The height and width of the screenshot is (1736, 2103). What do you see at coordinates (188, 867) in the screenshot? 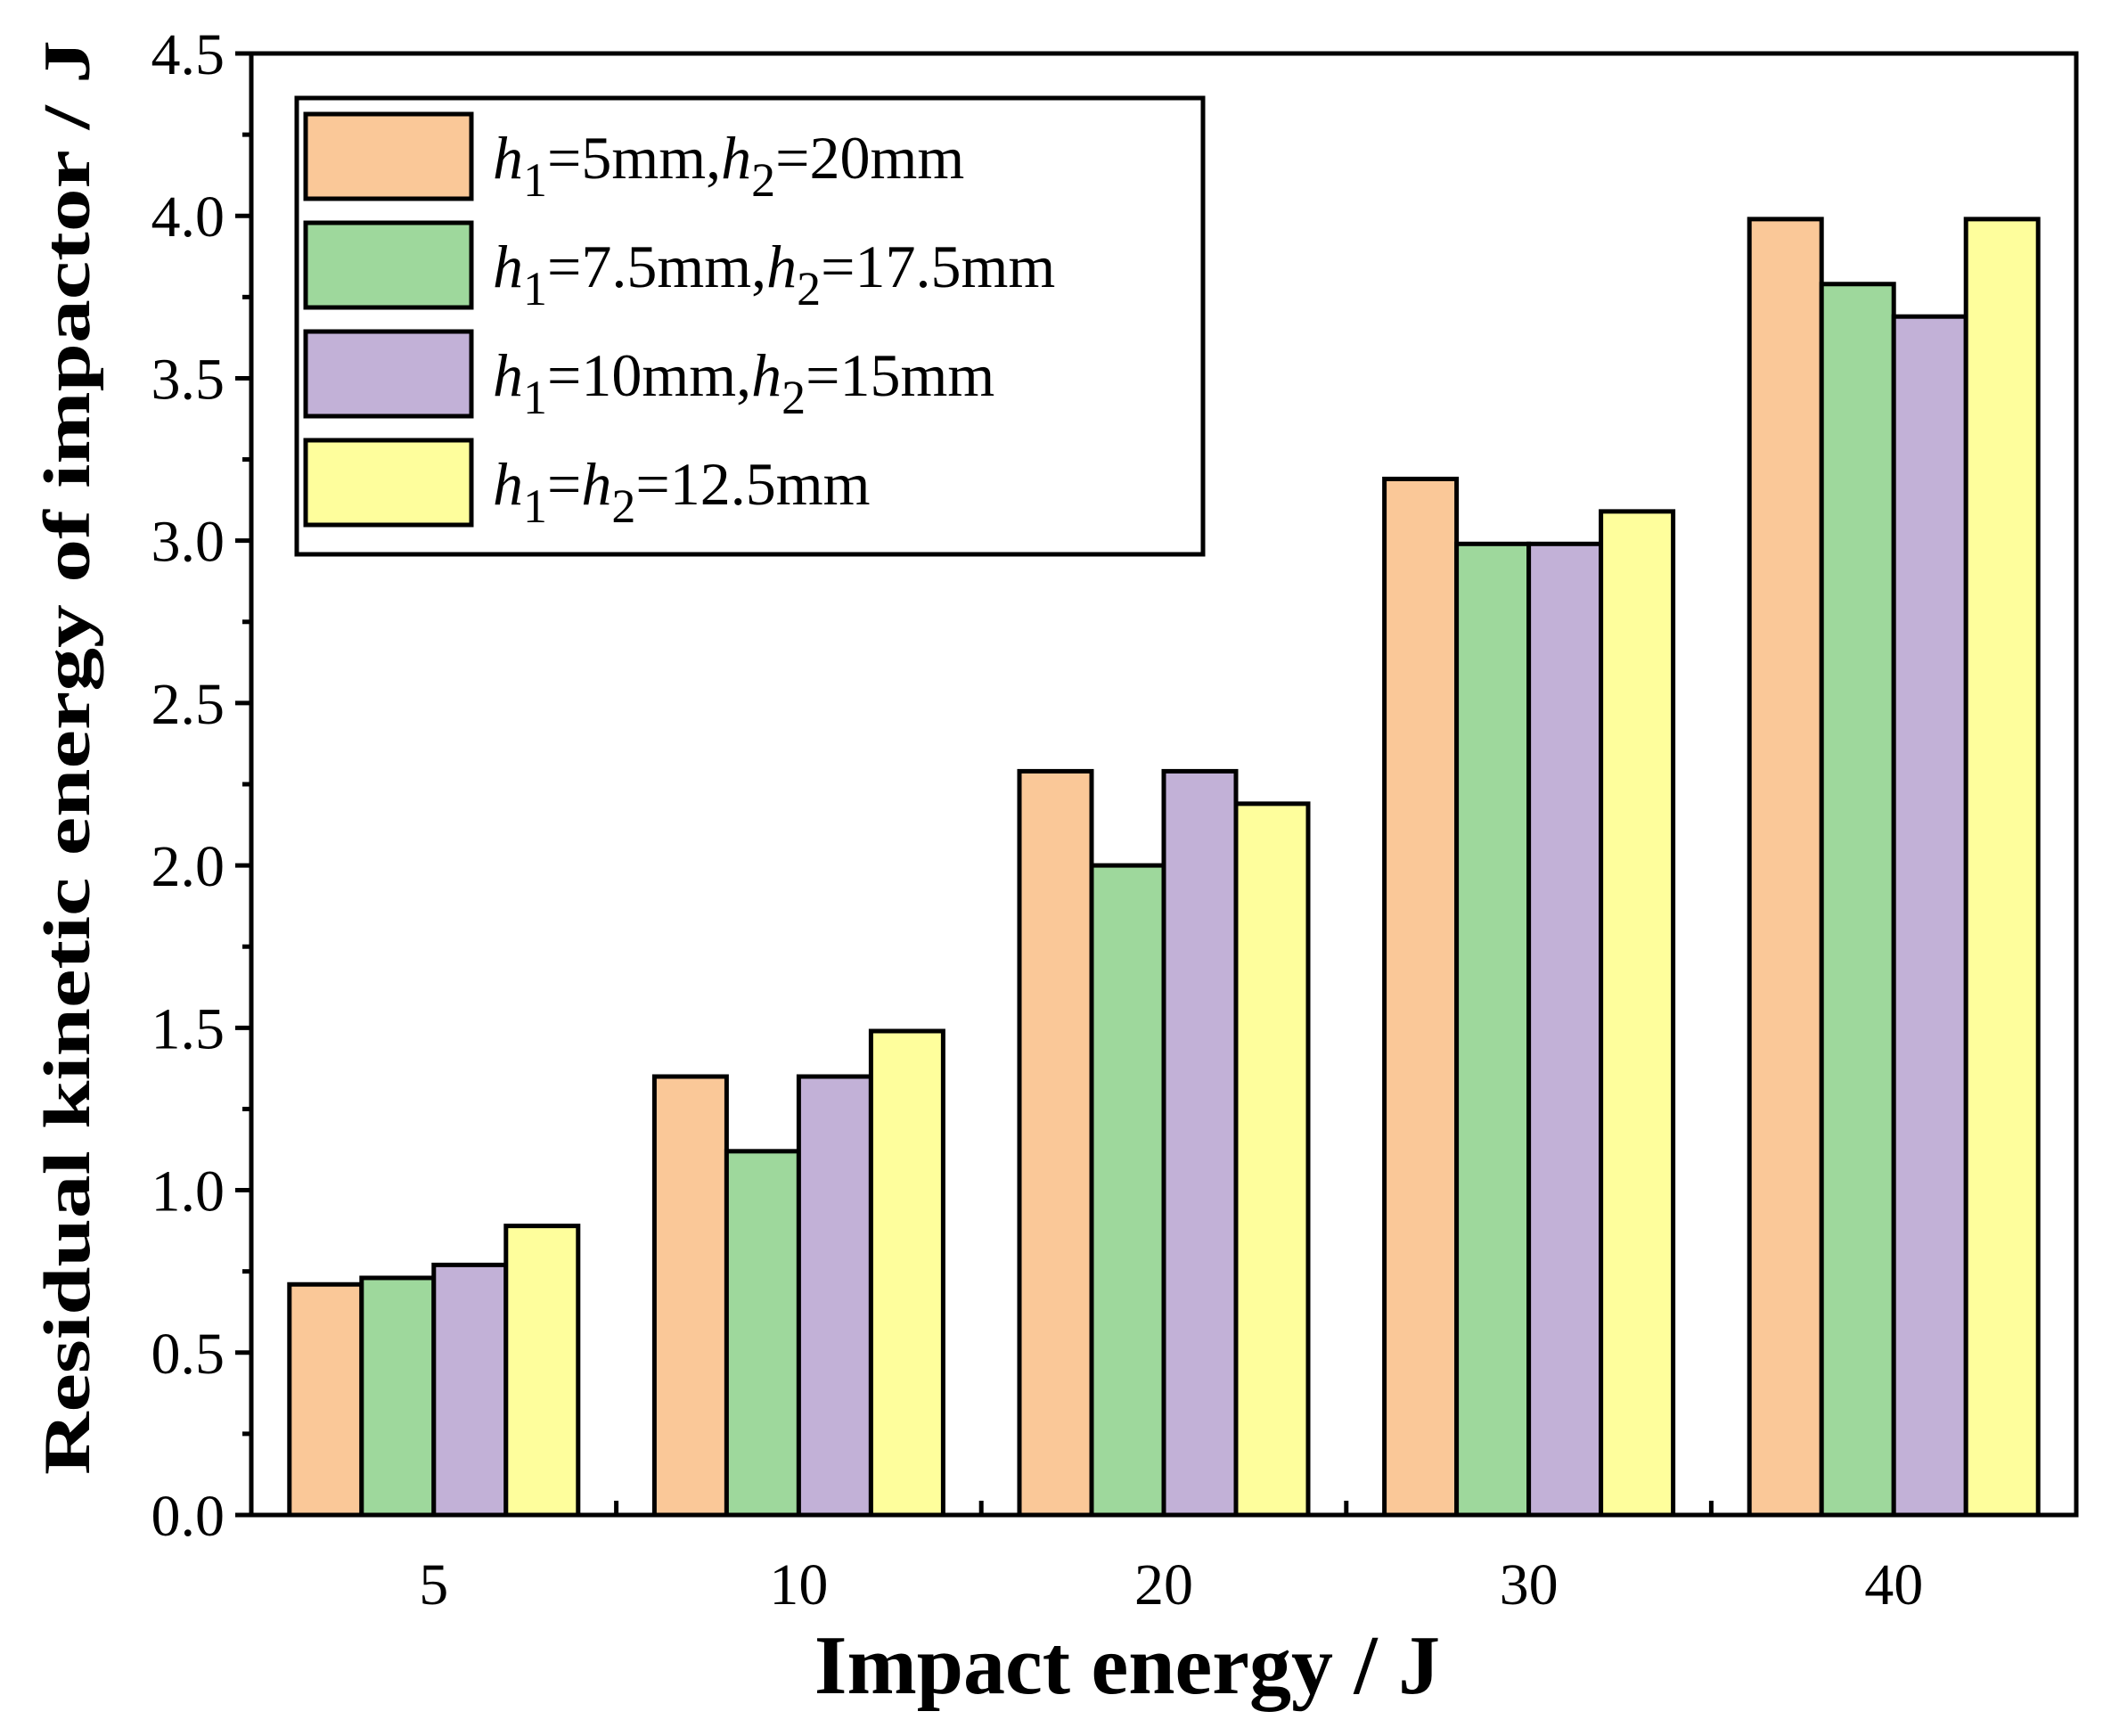
I see `y-tick-label: 2.0` at bounding box center [188, 867].